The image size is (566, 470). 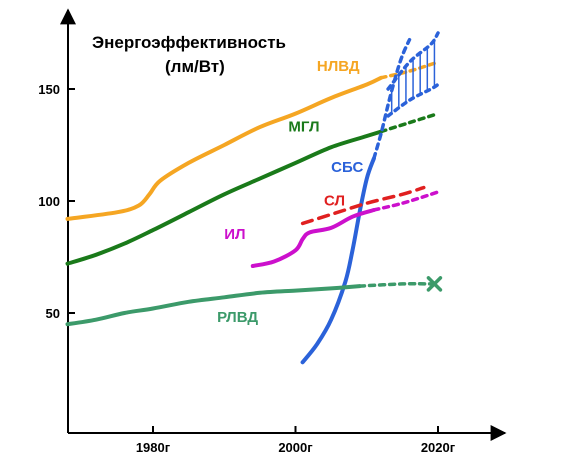 What do you see at coordinates (409, 122) in the screenshot?
I see `series-1-dashed-line` at bounding box center [409, 122].